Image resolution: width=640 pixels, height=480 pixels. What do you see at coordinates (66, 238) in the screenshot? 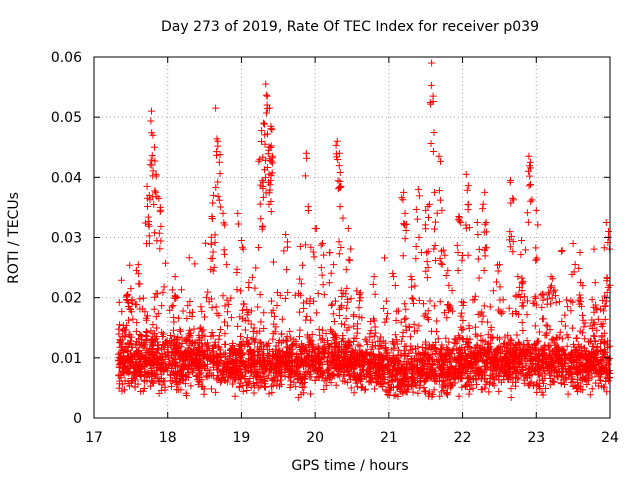
I see `y-tick-labels: 0 0.01 0.02 0.03 0.04 0.05 0.06` at bounding box center [66, 238].